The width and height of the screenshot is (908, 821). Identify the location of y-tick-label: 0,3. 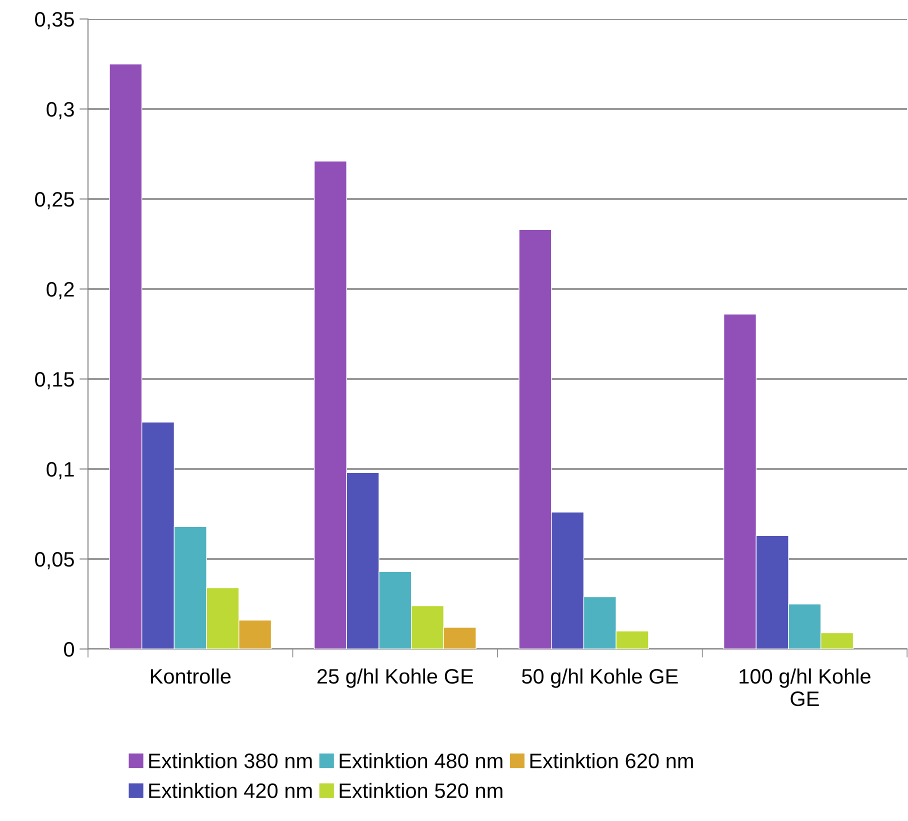
(60, 111).